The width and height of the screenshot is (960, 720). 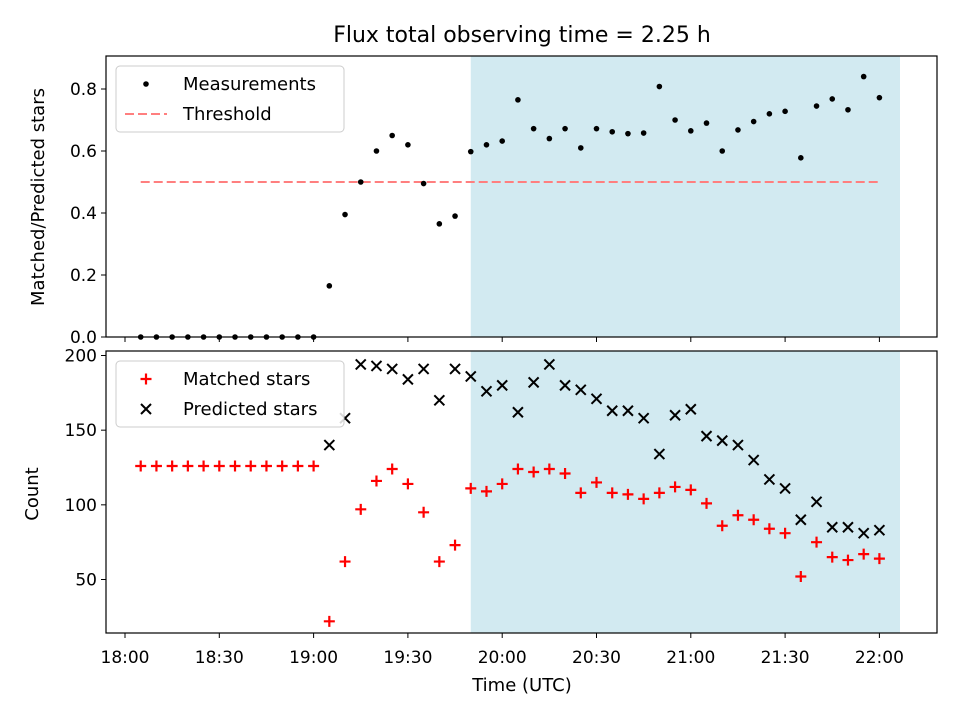 What do you see at coordinates (250, 409) in the screenshot?
I see `legend-label: Predicted stars` at bounding box center [250, 409].